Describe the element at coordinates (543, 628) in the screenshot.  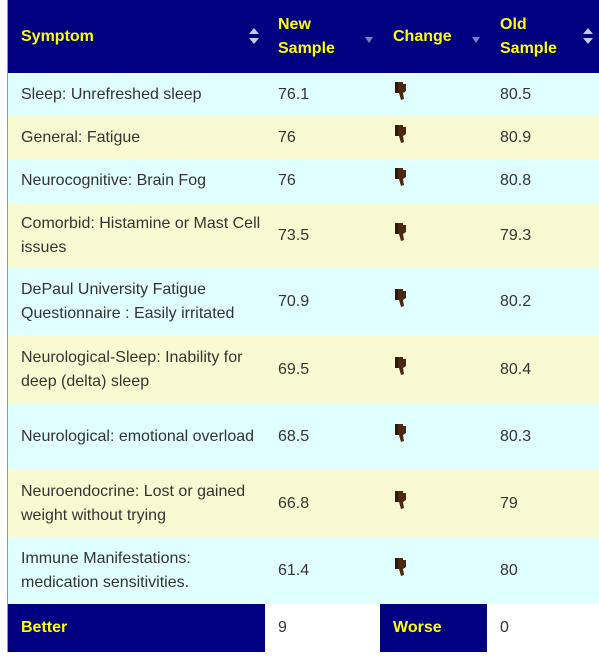
I see `worse-value: 0` at that location.